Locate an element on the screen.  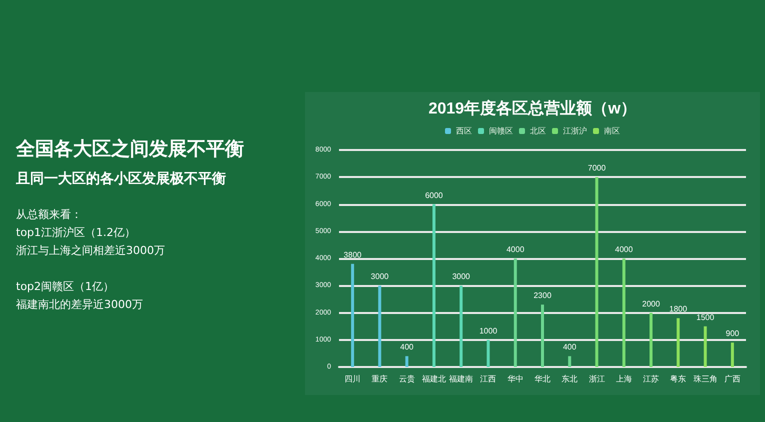
x-tick-label: 福建南 is located at coordinates (461, 379).